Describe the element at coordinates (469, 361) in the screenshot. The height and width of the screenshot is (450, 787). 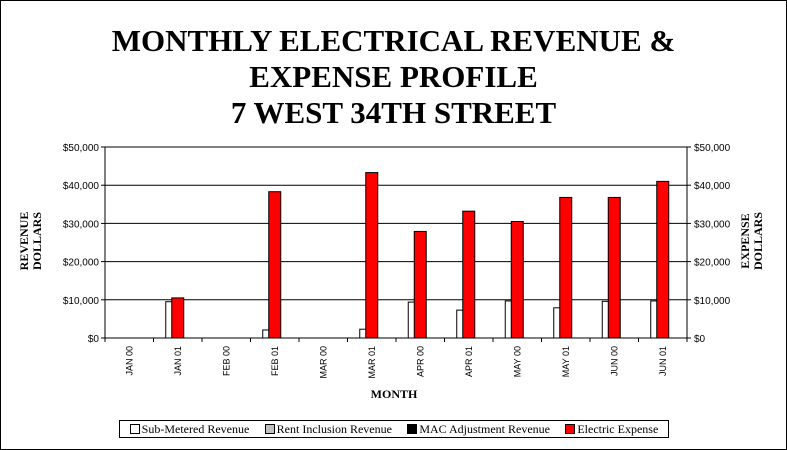
I see `x-tick-label: APR 01` at that location.